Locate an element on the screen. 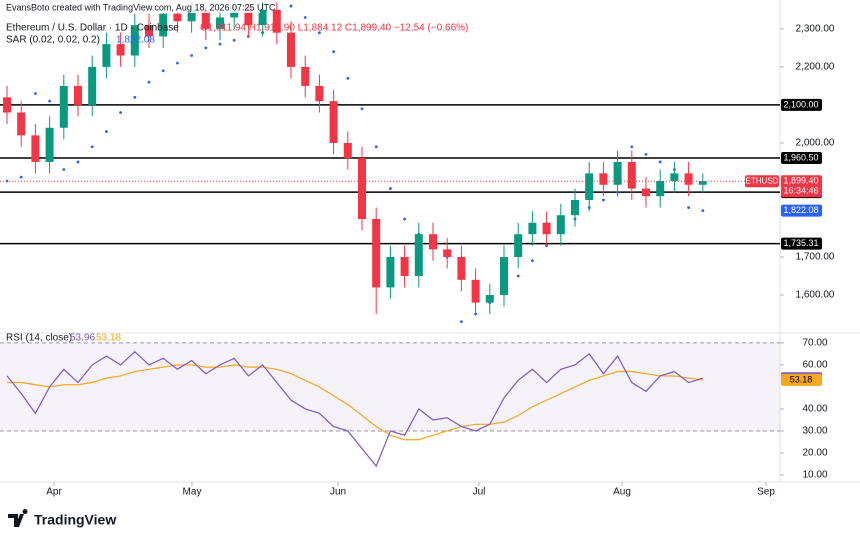 This screenshot has width=860, height=541. y-tick-label: 60.00 is located at coordinates (814, 365).